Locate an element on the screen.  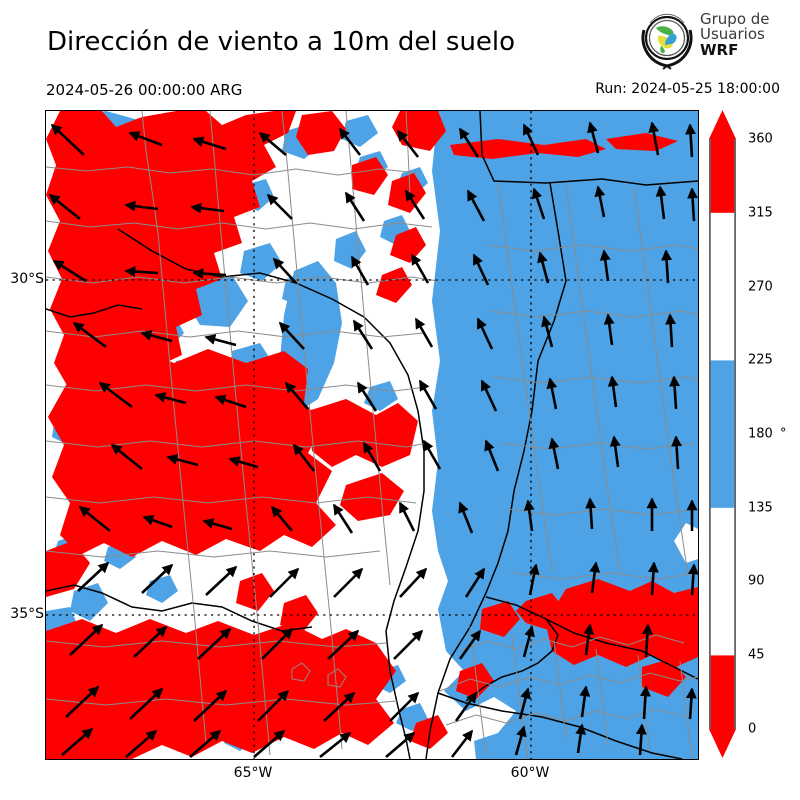
logo-line-2: Usuarios is located at coordinates (732, 34).